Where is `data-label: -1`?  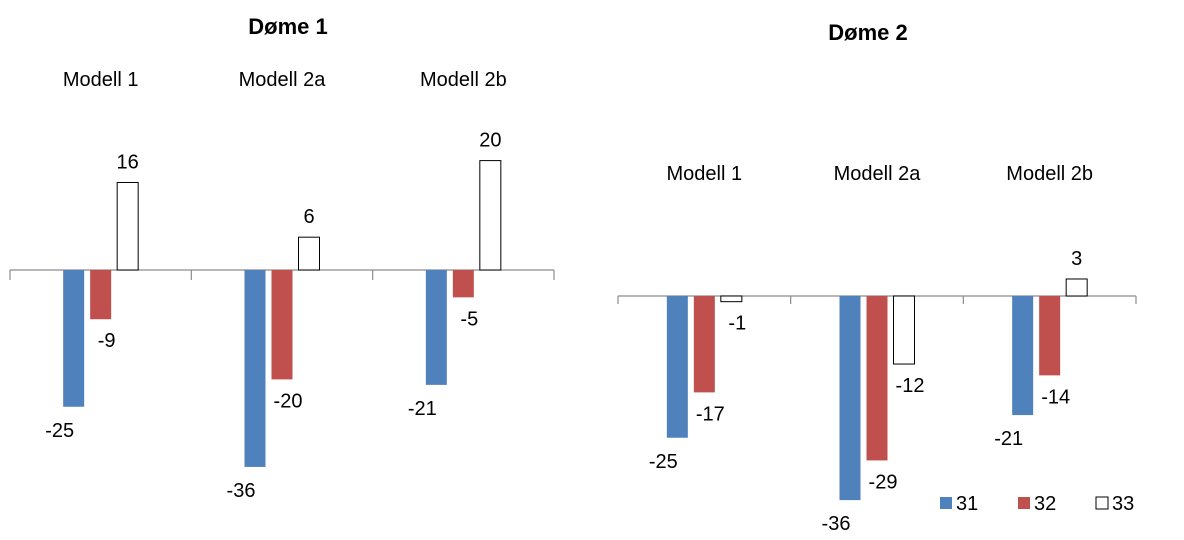 data-label: -1 is located at coordinates (737, 324).